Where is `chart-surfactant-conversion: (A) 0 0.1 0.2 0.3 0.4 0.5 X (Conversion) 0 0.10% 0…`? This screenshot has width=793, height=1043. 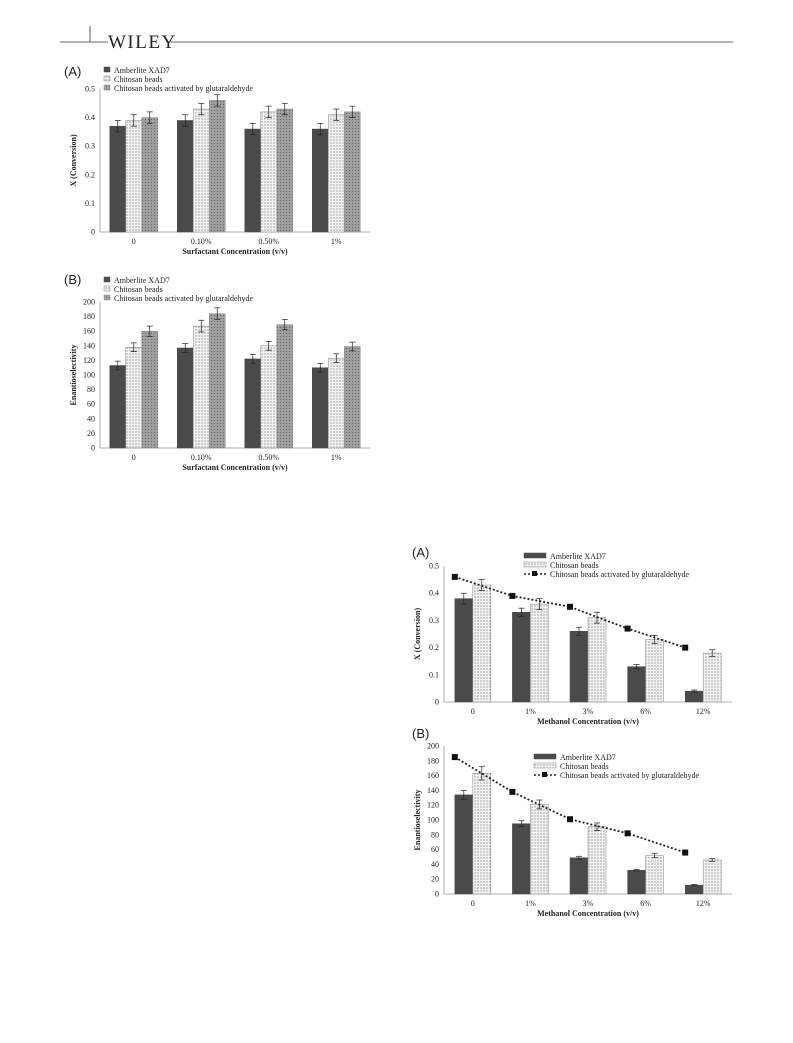
chart-surfactant-conversion: (A) 0 0.1 0.2 0.3 0.4 0.5 X (Conversion) 0 0.10% 0… is located at coordinates (218, 158).